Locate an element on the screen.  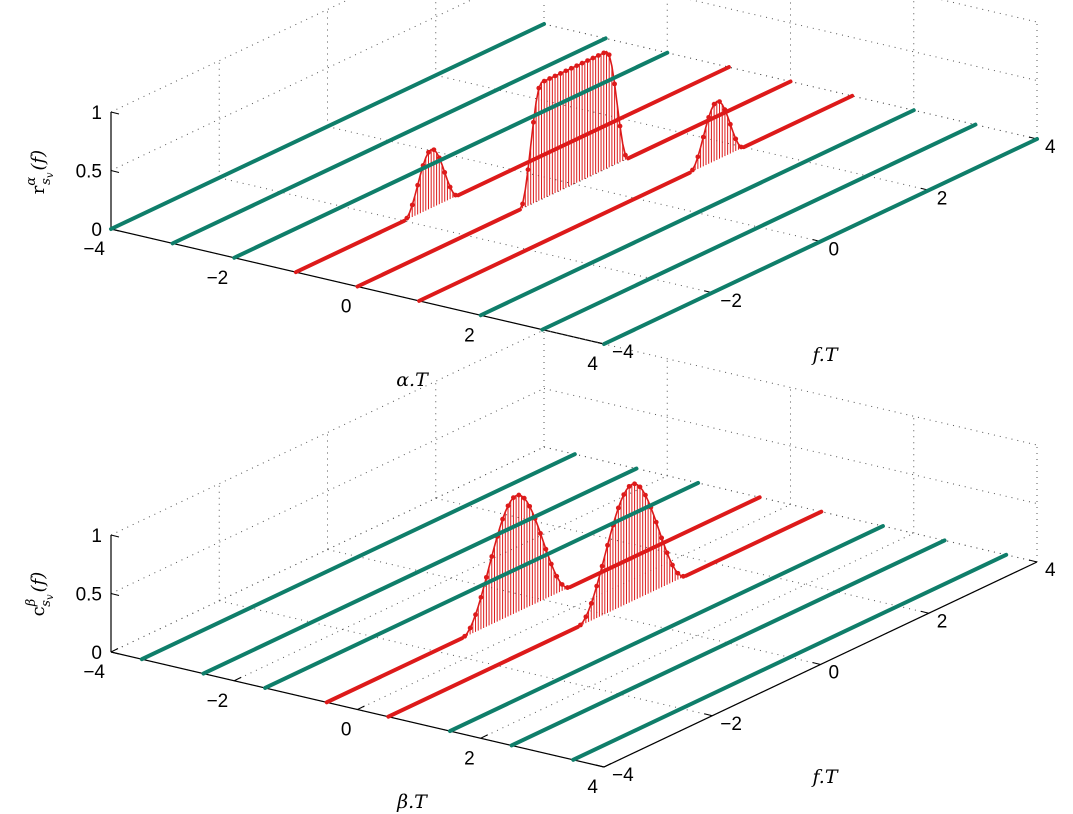
y-tick-label: 2 is located at coordinates (942, 198).